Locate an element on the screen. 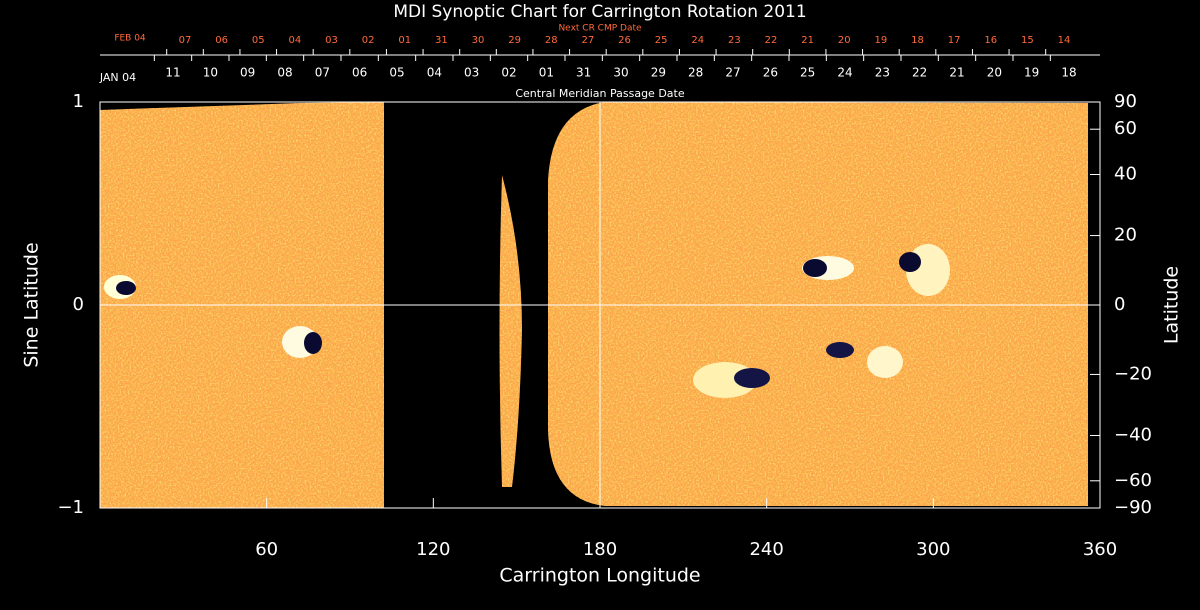 The width and height of the screenshot is (1200, 610). x-tick-label: 60 is located at coordinates (266, 549).